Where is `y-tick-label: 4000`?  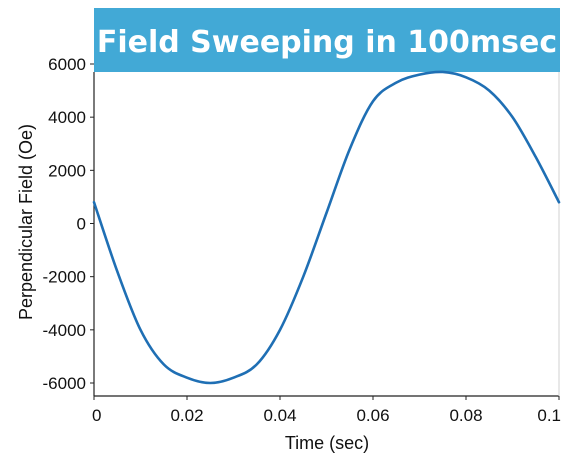
y-tick-label: 4000 is located at coordinates (67, 117).